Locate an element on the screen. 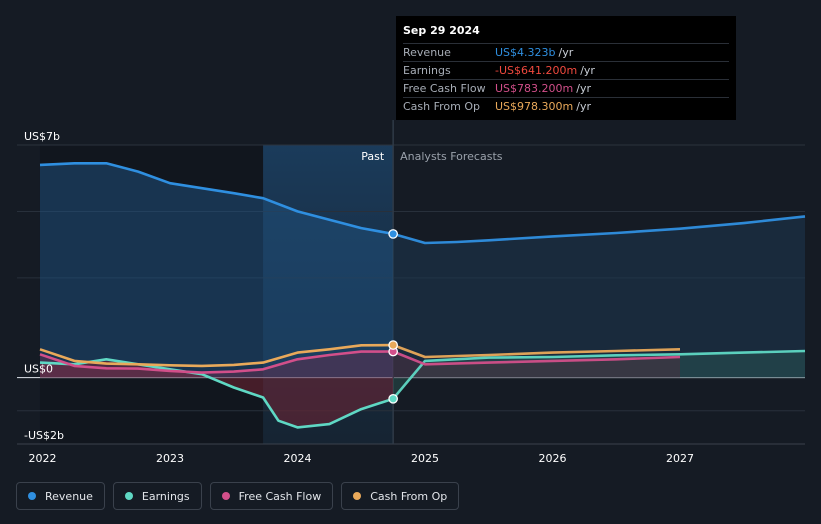 This screenshot has width=821, height=524. tooltip-value: US$783.200m is located at coordinates (534, 88).